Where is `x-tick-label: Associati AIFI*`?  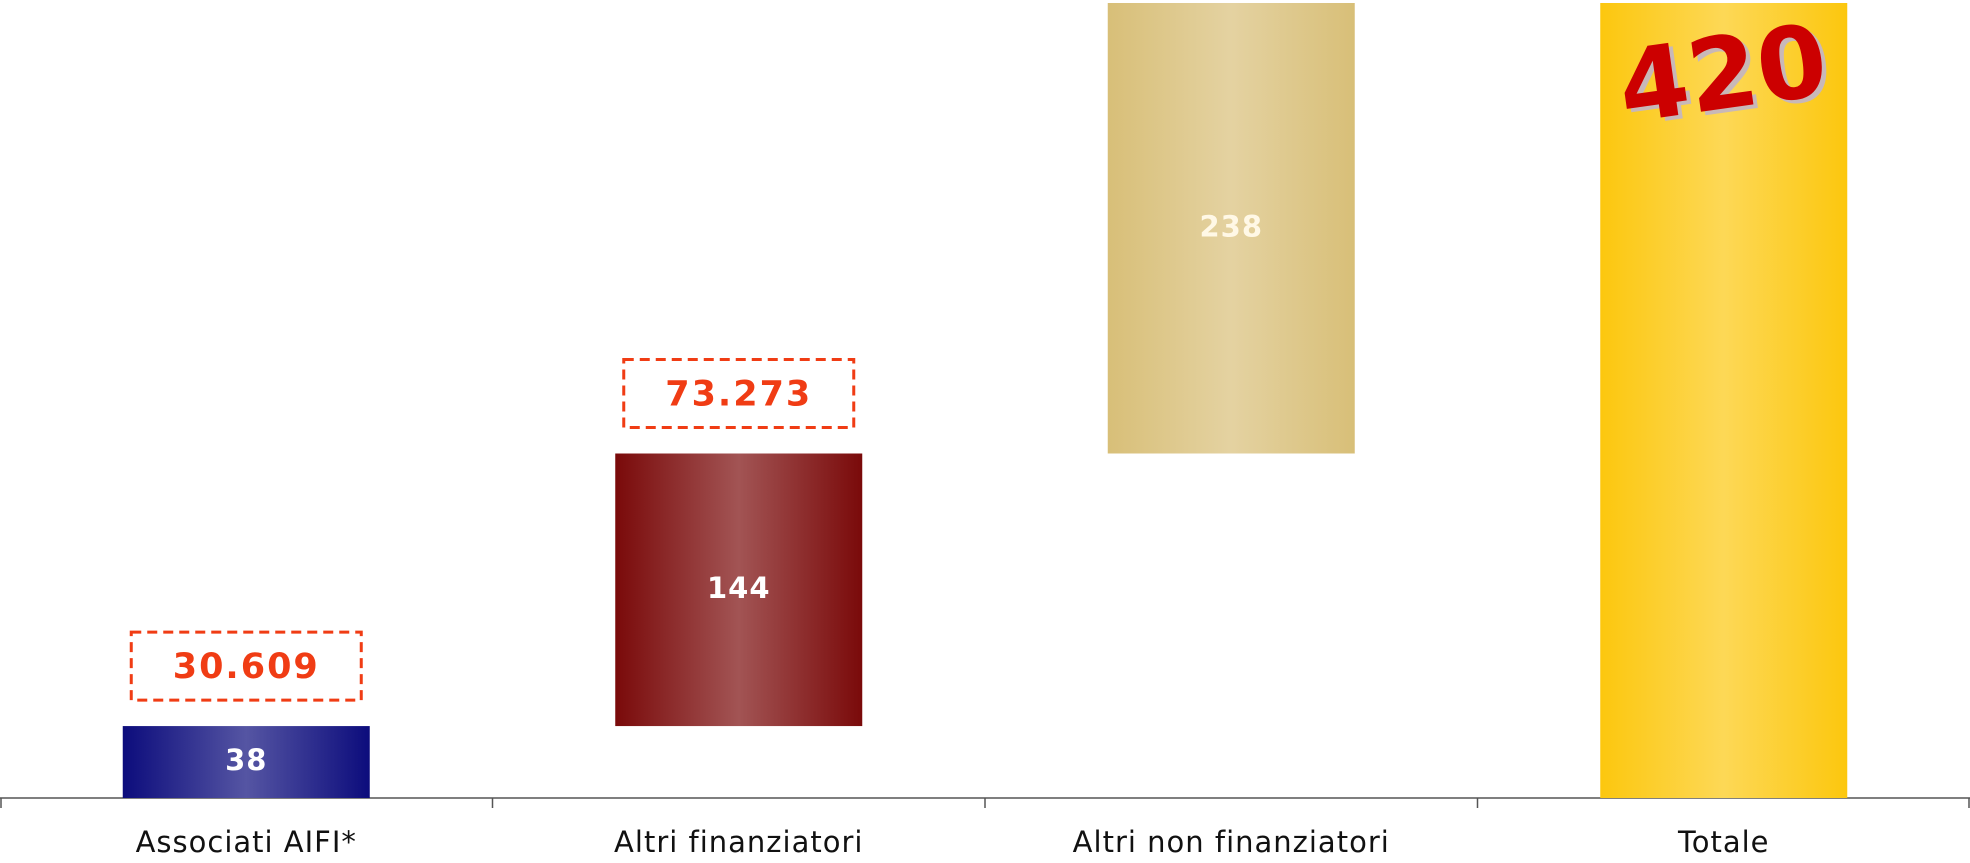
x-tick-label: Associati AIFI* is located at coordinates (246, 842).